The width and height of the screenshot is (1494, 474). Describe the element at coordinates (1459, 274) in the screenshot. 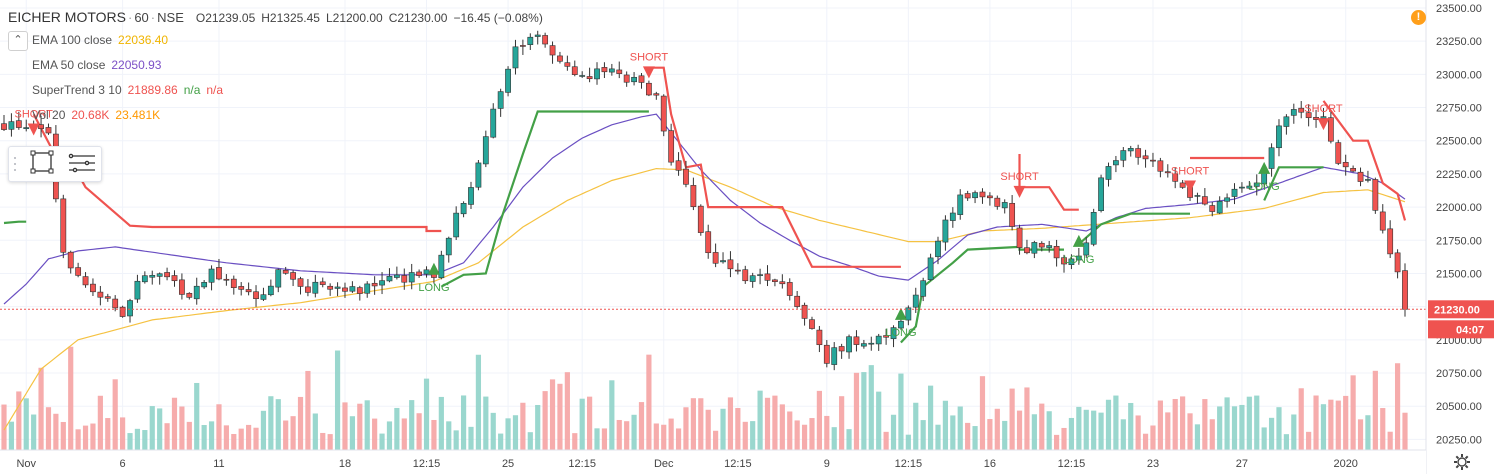

I see `price-tick-label: 21500.00` at that location.